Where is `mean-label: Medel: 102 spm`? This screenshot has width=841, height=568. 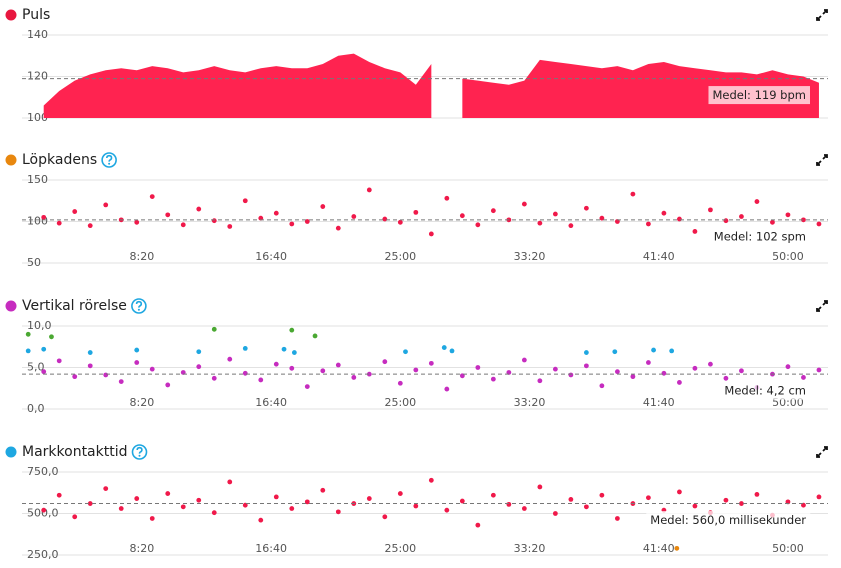
mean-label: Medel: 102 spm is located at coordinates (760, 236).